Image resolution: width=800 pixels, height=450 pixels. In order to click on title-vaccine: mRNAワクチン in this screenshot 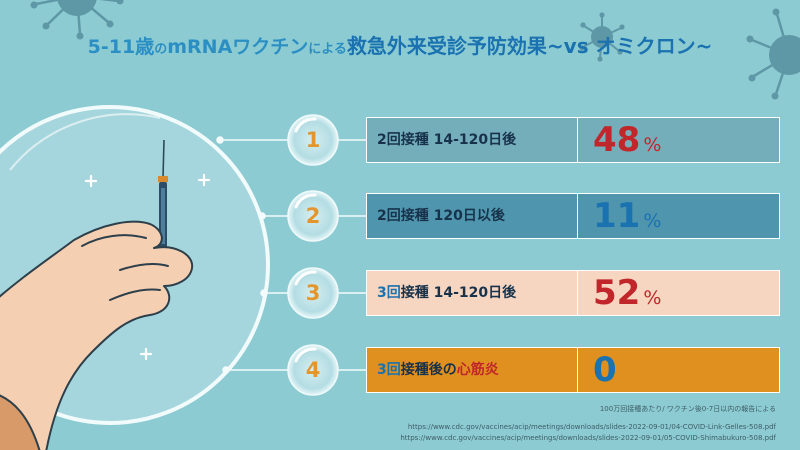, I will do `click(238, 47)`.